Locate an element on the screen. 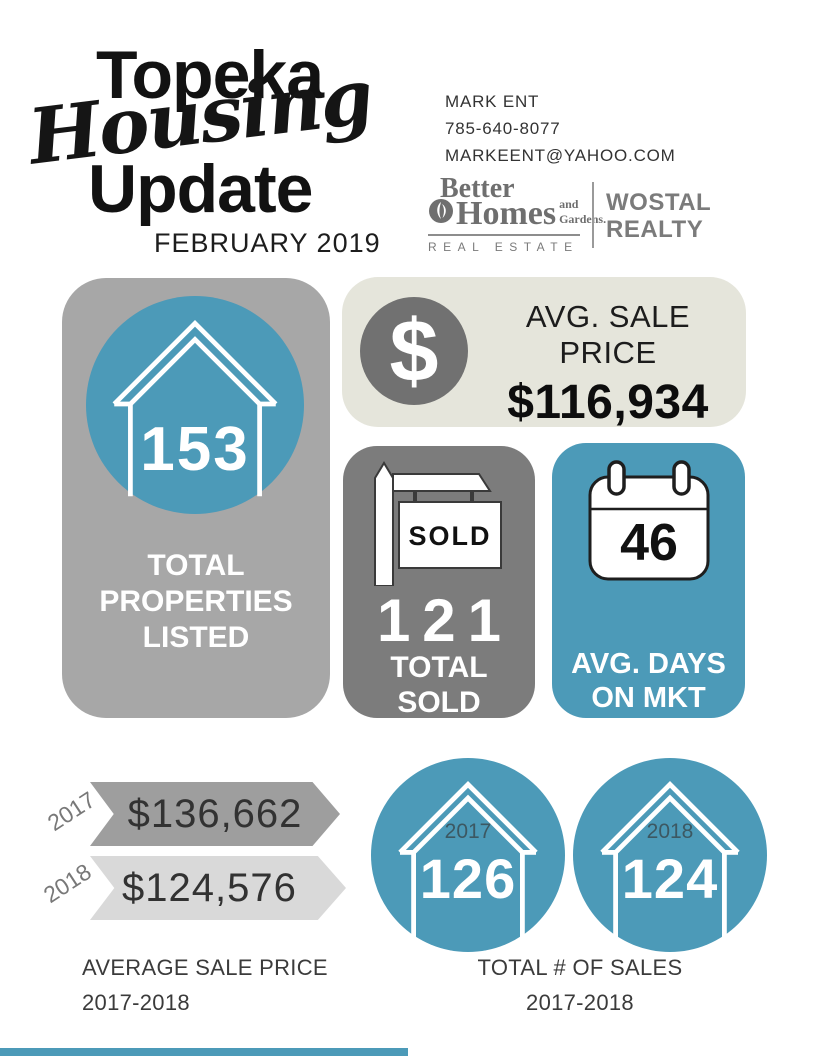 This screenshot has width=816, height=1056. sales-2018-count: 124 is located at coordinates (670, 878).